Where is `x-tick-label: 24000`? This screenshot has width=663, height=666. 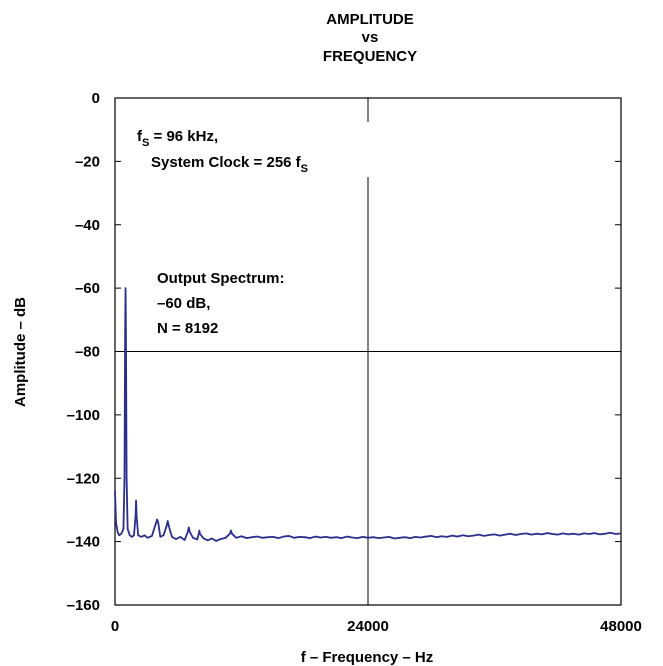 x-tick-label: 24000 is located at coordinates (368, 626).